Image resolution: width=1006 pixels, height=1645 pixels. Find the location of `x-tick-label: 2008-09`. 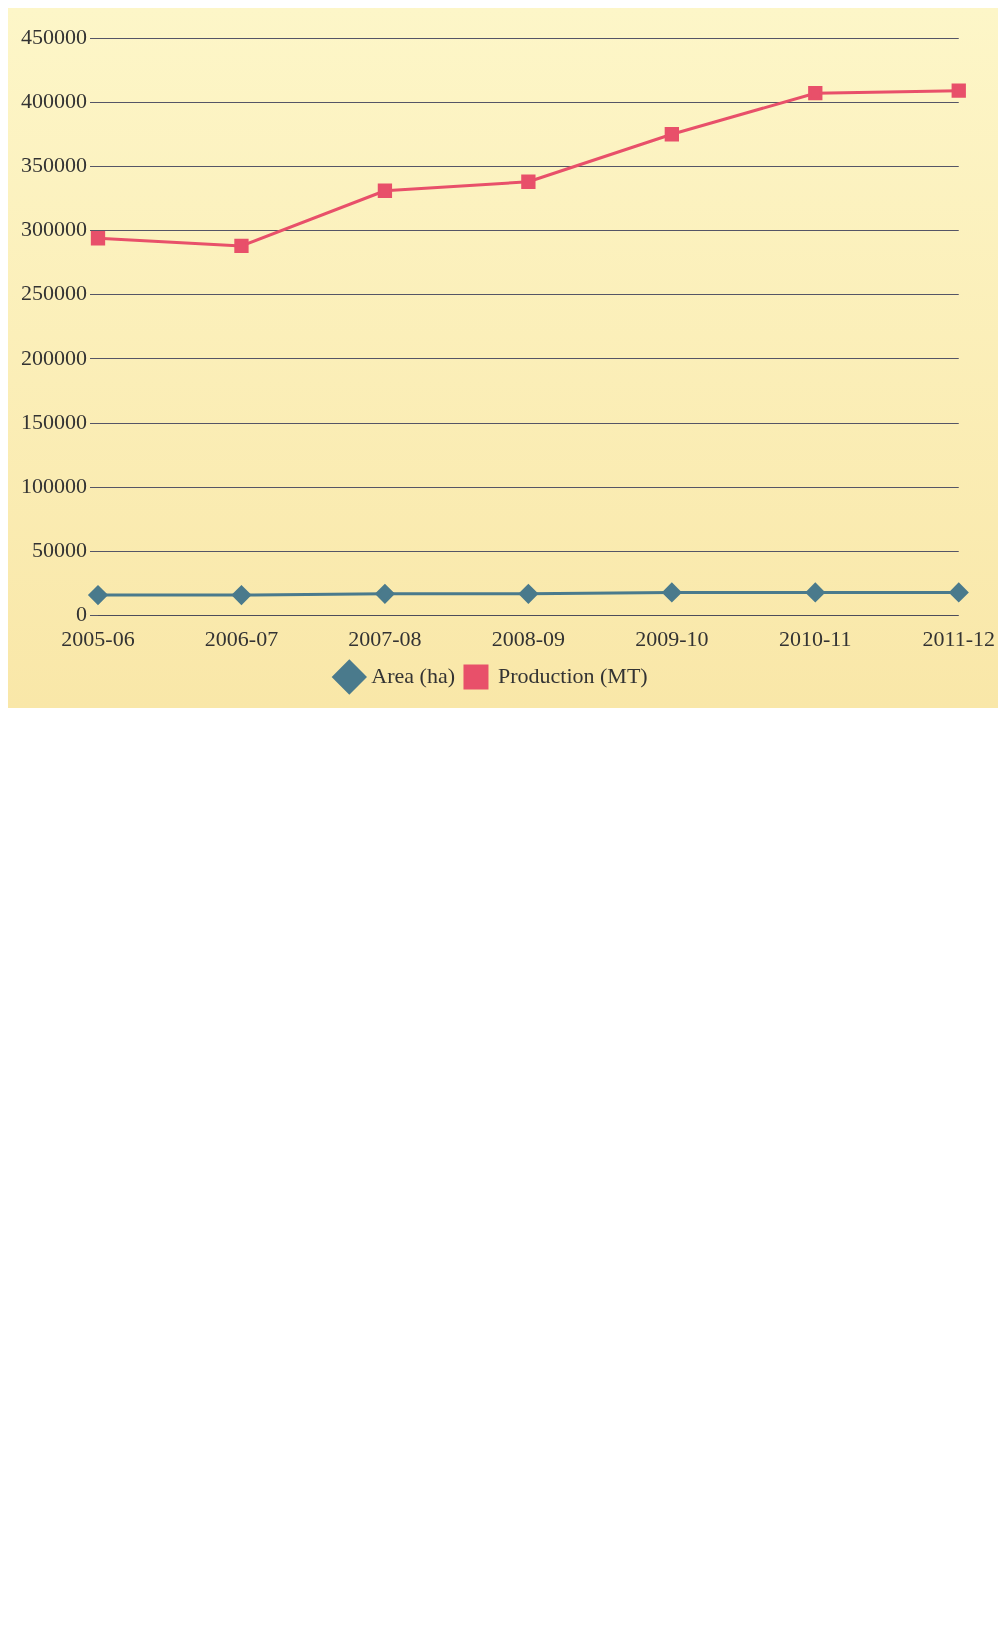

x-tick-label: 2008-09 is located at coordinates (528, 638).